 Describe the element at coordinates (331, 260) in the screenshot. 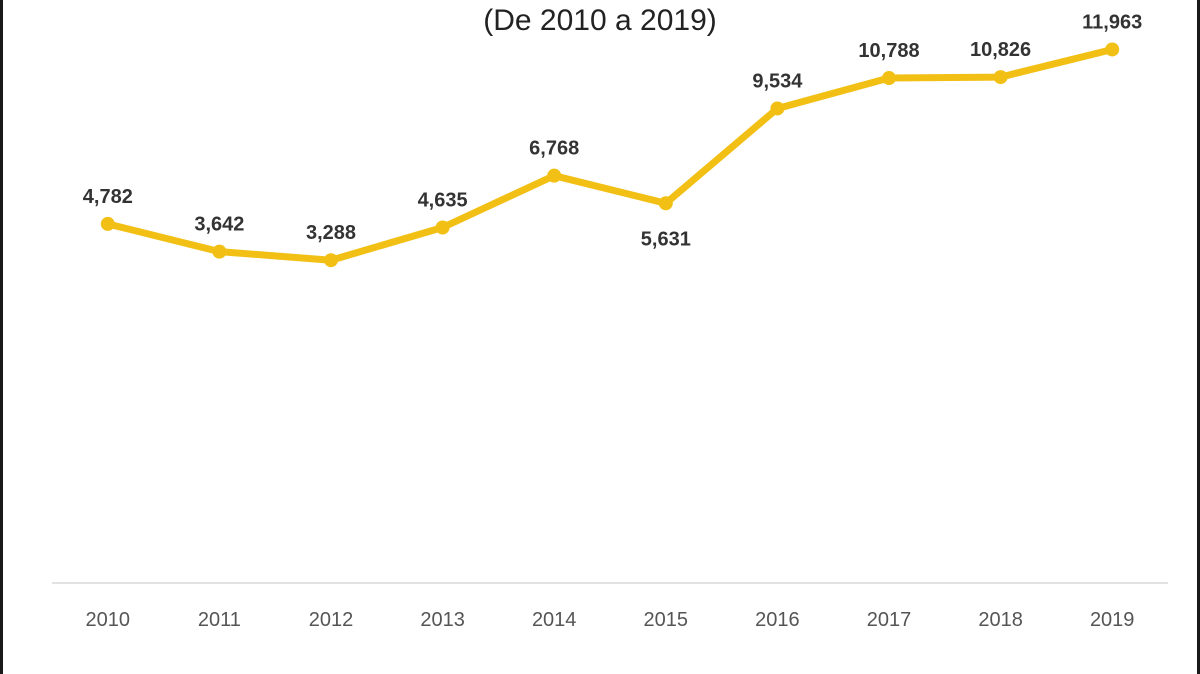

I see `data-point-2012` at that location.